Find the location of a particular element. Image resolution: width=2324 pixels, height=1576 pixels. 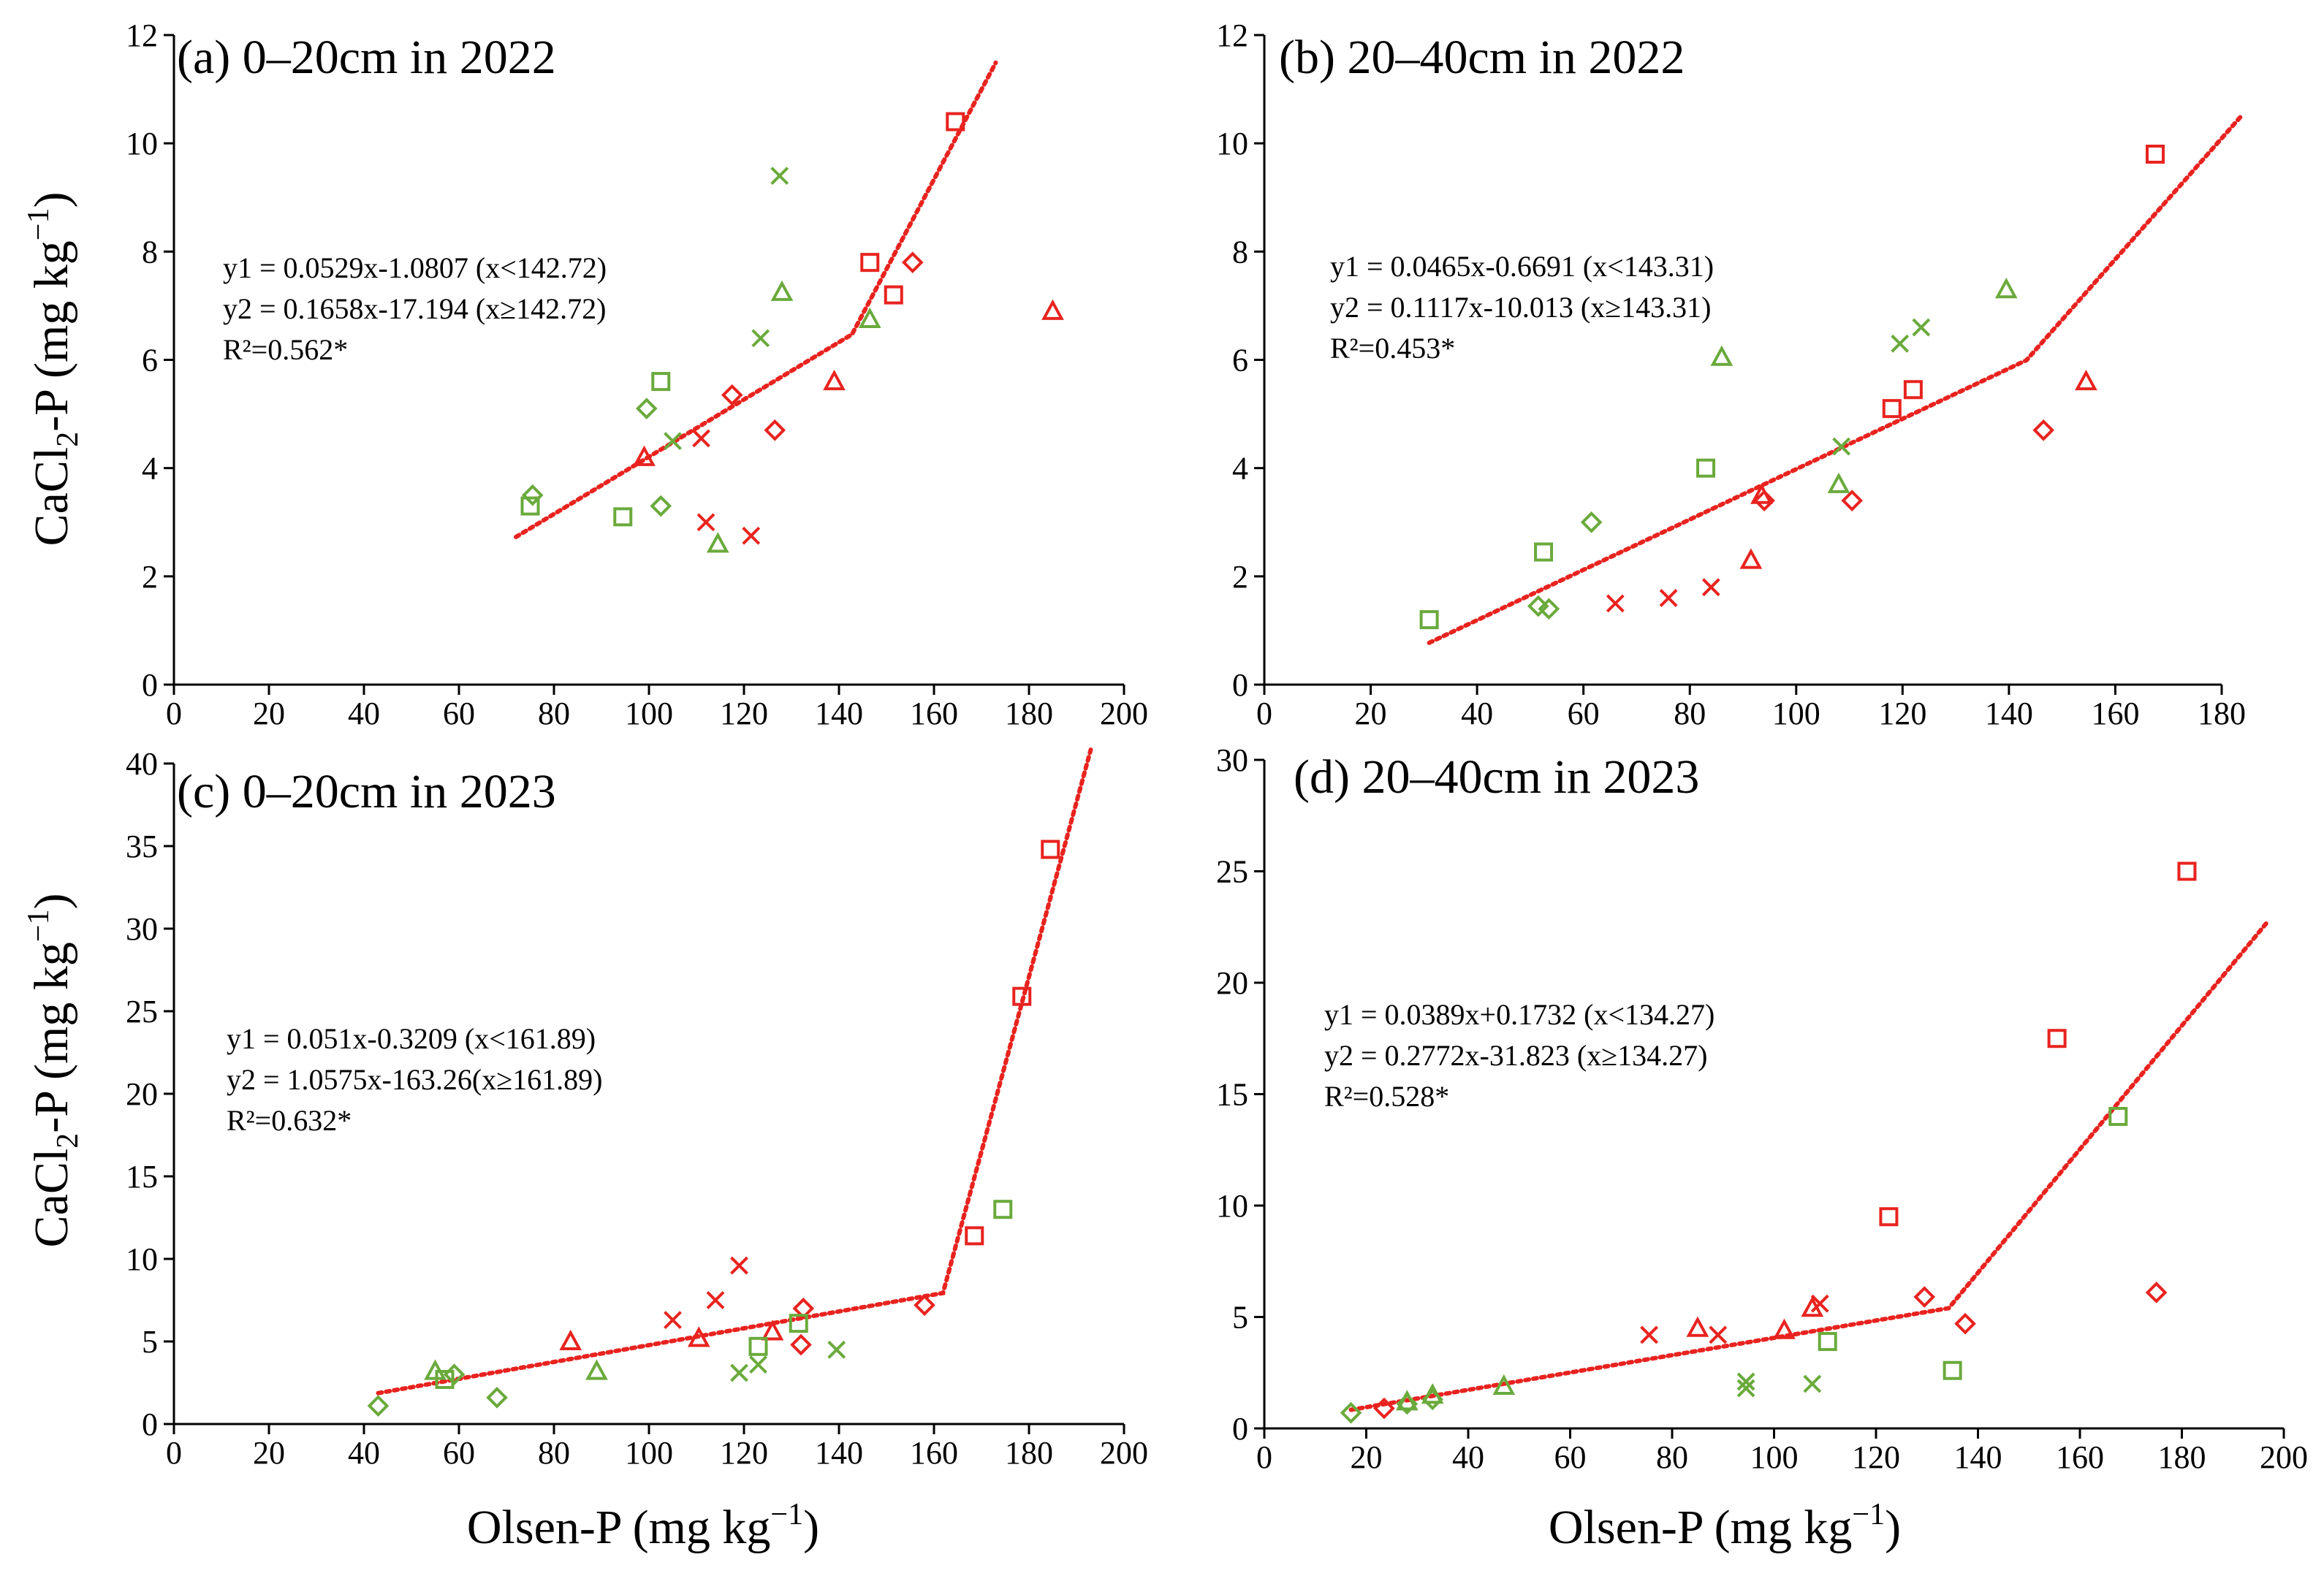

equation-line-d-3: R²=0.528* is located at coordinates (1386, 1096).